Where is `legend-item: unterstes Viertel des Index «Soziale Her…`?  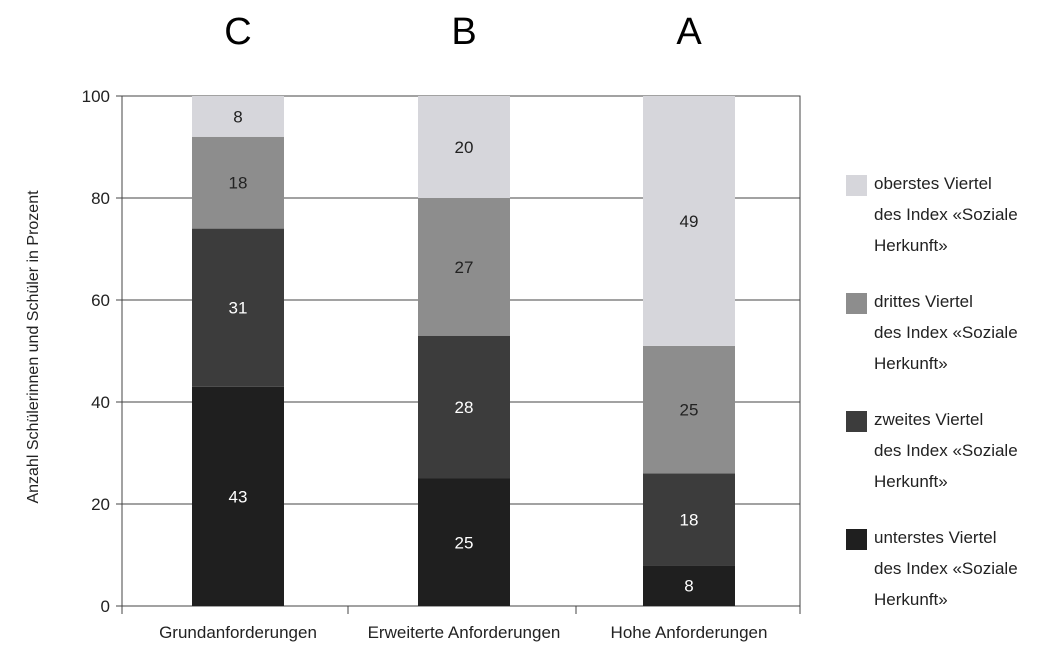
legend-item: unterstes Viertel des Index «Soziale Her… is located at coordinates (946, 568).